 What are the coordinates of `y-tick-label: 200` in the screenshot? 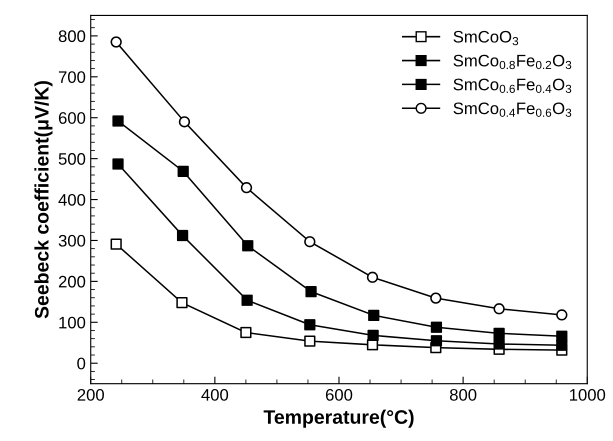 It's located at (72, 282).